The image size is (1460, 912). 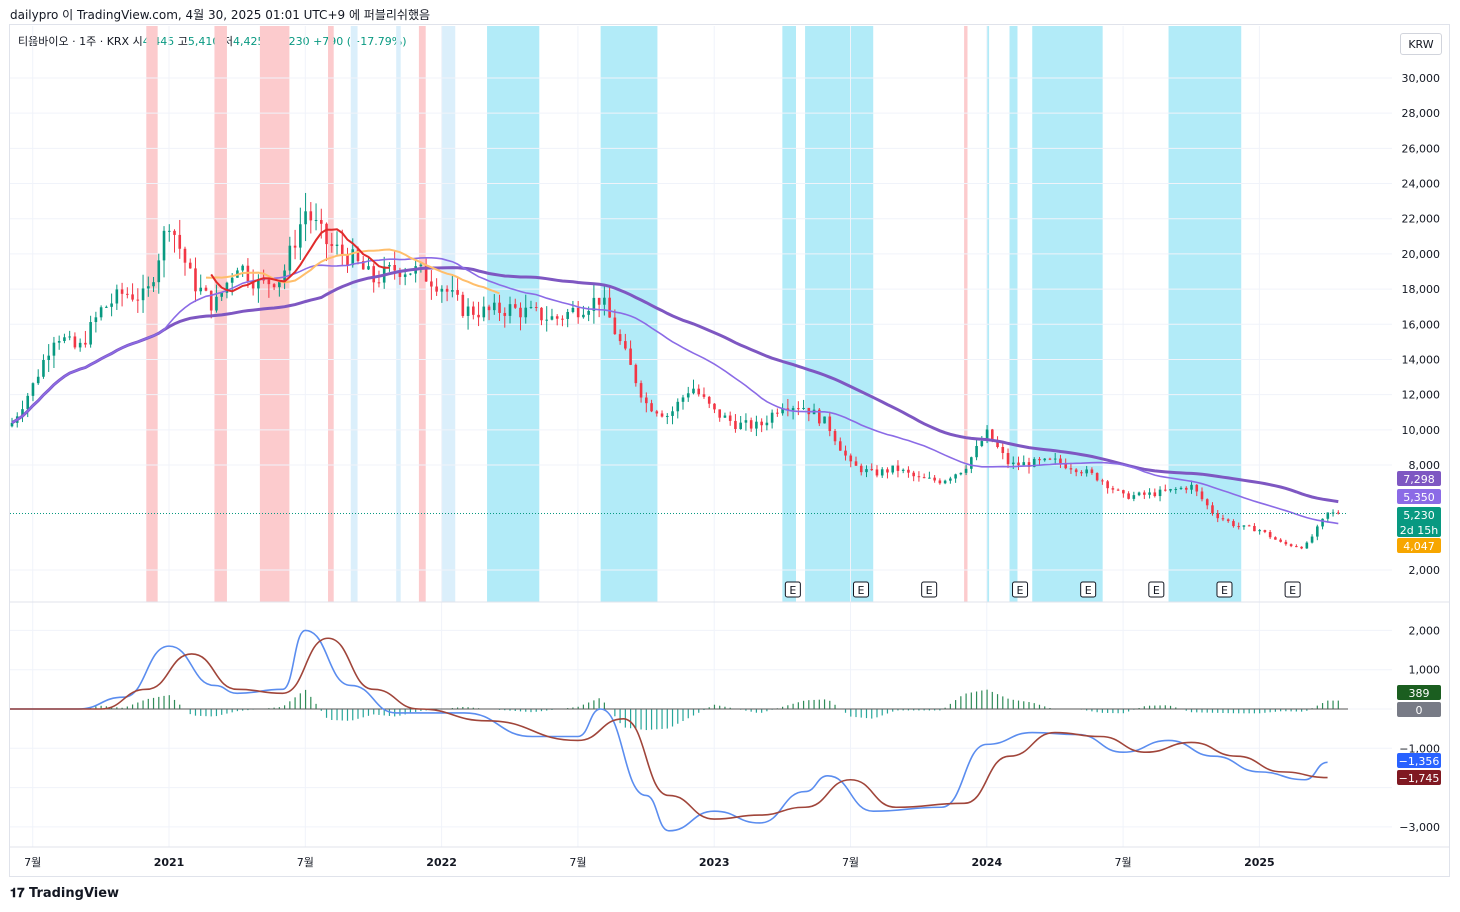 What do you see at coordinates (850, 862) in the screenshot?
I see `time-tick-label: 7월` at bounding box center [850, 862].